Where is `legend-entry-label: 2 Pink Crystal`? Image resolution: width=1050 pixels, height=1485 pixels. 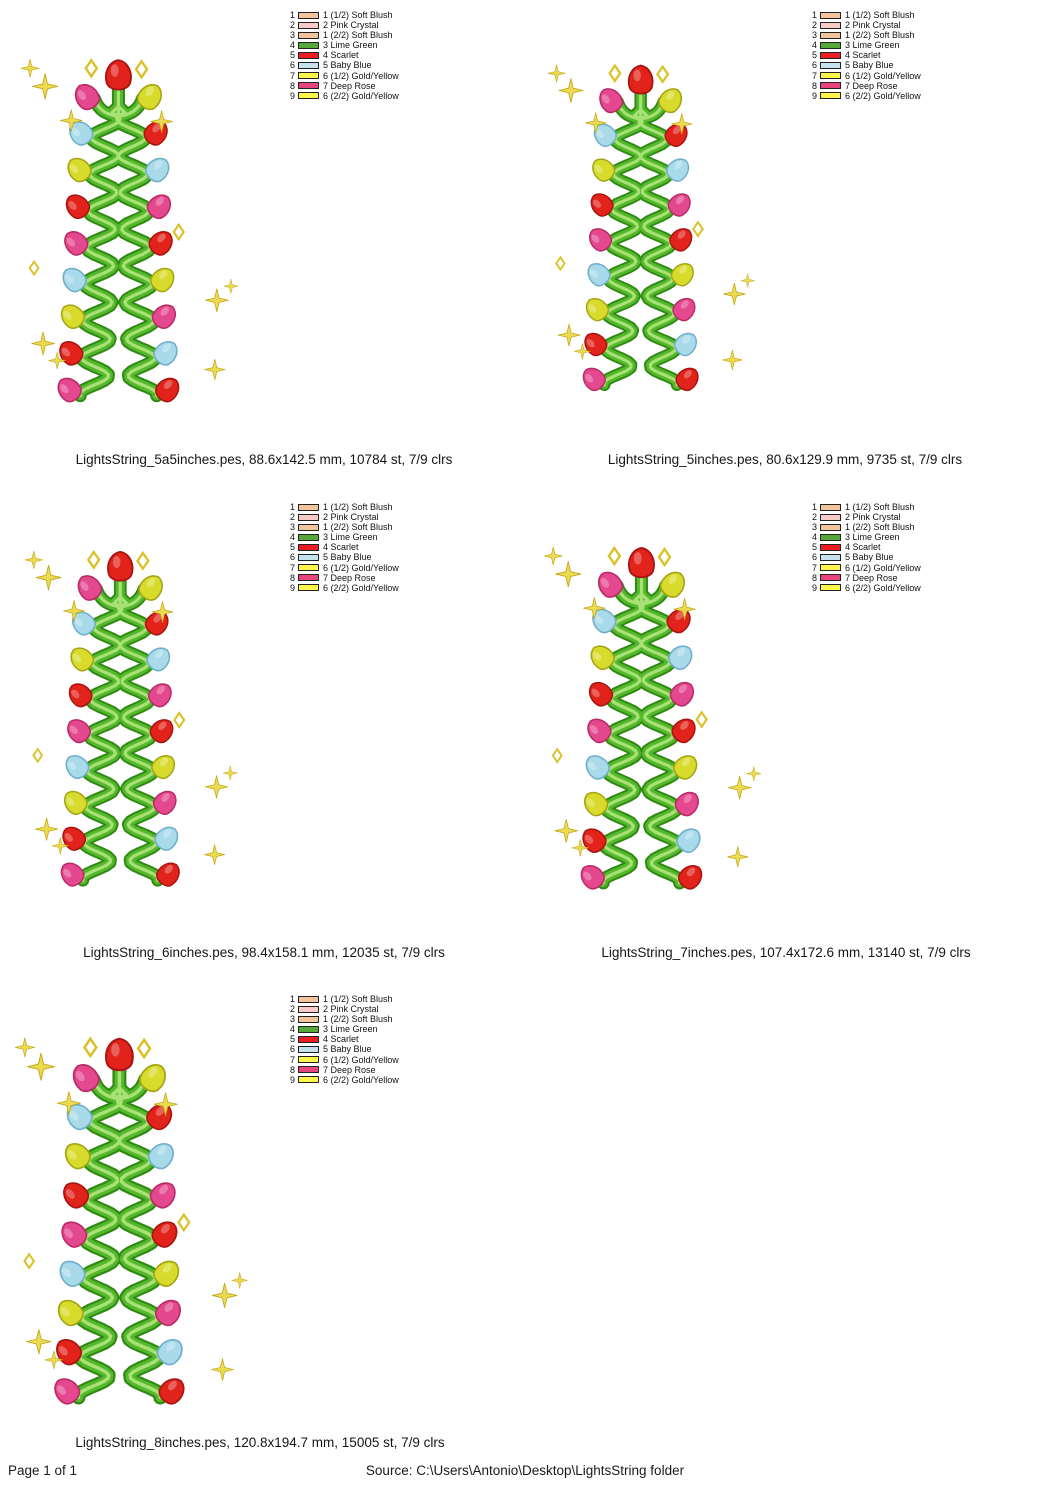 legend-entry-label: 2 Pink Crystal is located at coordinates (351, 1009).